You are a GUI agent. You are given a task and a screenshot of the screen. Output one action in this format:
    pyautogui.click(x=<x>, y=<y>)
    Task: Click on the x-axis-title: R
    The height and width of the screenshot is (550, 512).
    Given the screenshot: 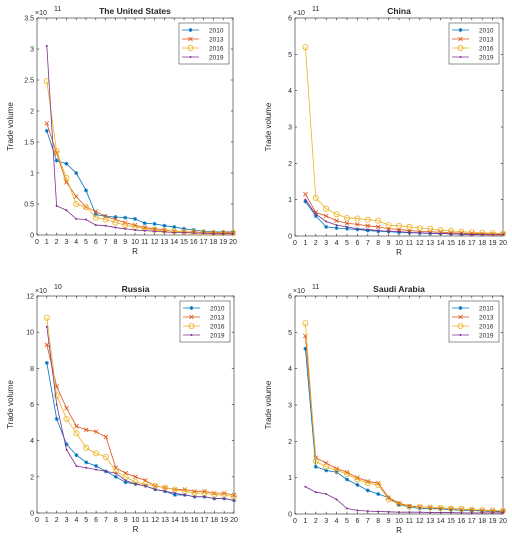 What is the action you would take?
    pyautogui.click(x=399, y=530)
    